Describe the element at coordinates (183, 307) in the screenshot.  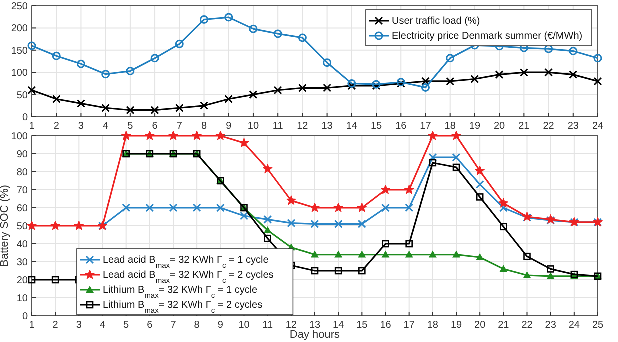
I see `legend-label: Lithium B$_{max}$= 32 KWh Γ$_{c}$ = 2 cycles` at that location.